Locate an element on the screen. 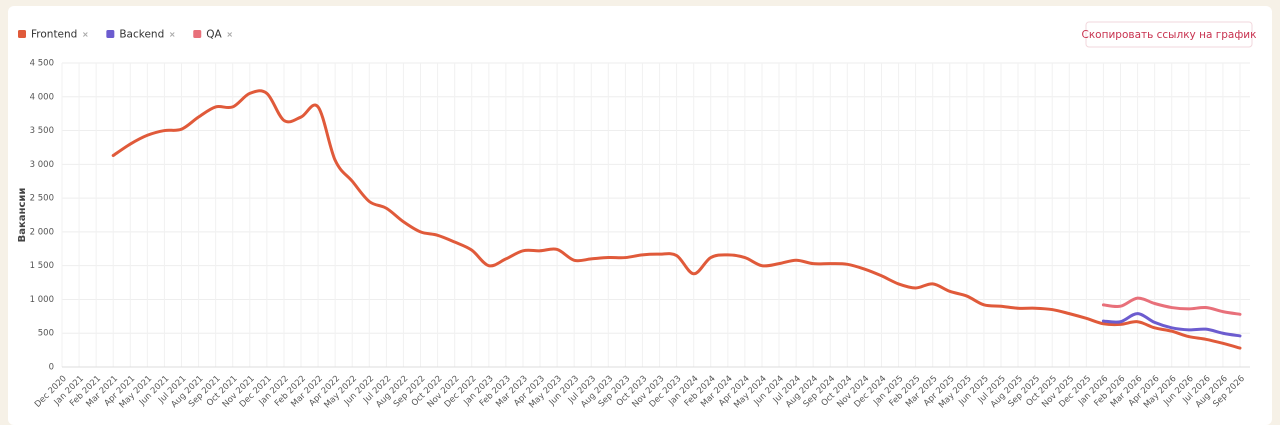  y-tick-label: 1 500 is located at coordinates (42, 266).